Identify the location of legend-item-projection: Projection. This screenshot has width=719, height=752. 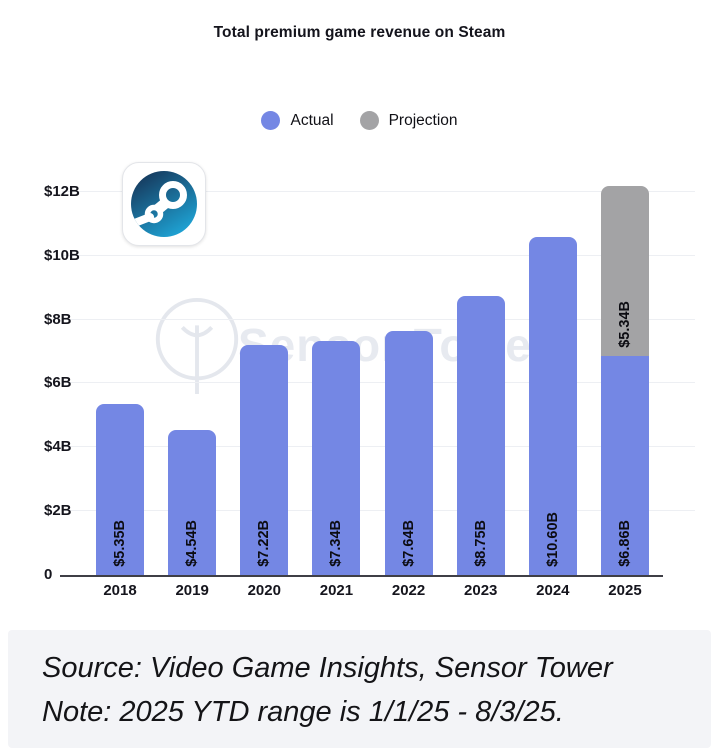
(408, 120).